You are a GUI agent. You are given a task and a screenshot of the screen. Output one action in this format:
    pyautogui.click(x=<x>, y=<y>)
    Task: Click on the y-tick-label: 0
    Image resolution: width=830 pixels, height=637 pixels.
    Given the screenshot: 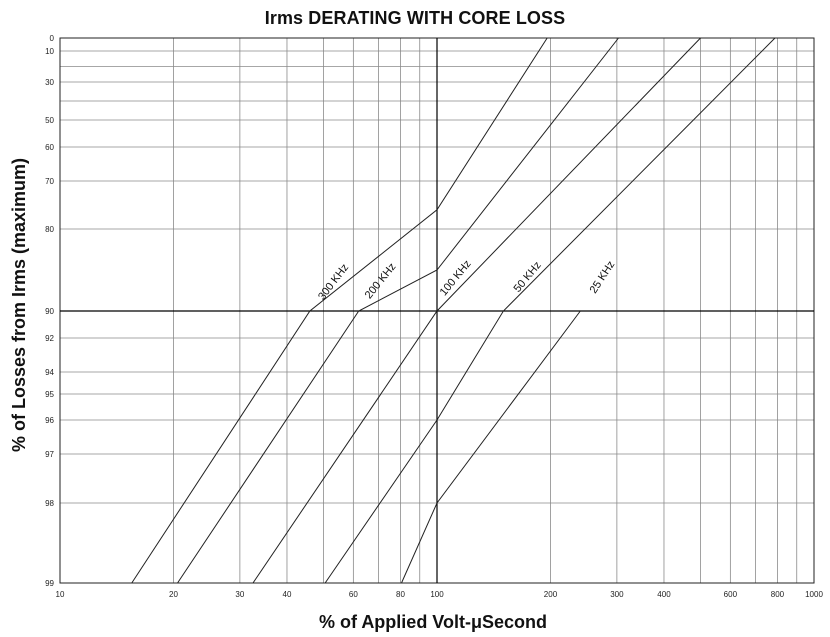 What is the action you would take?
    pyautogui.click(x=52, y=38)
    